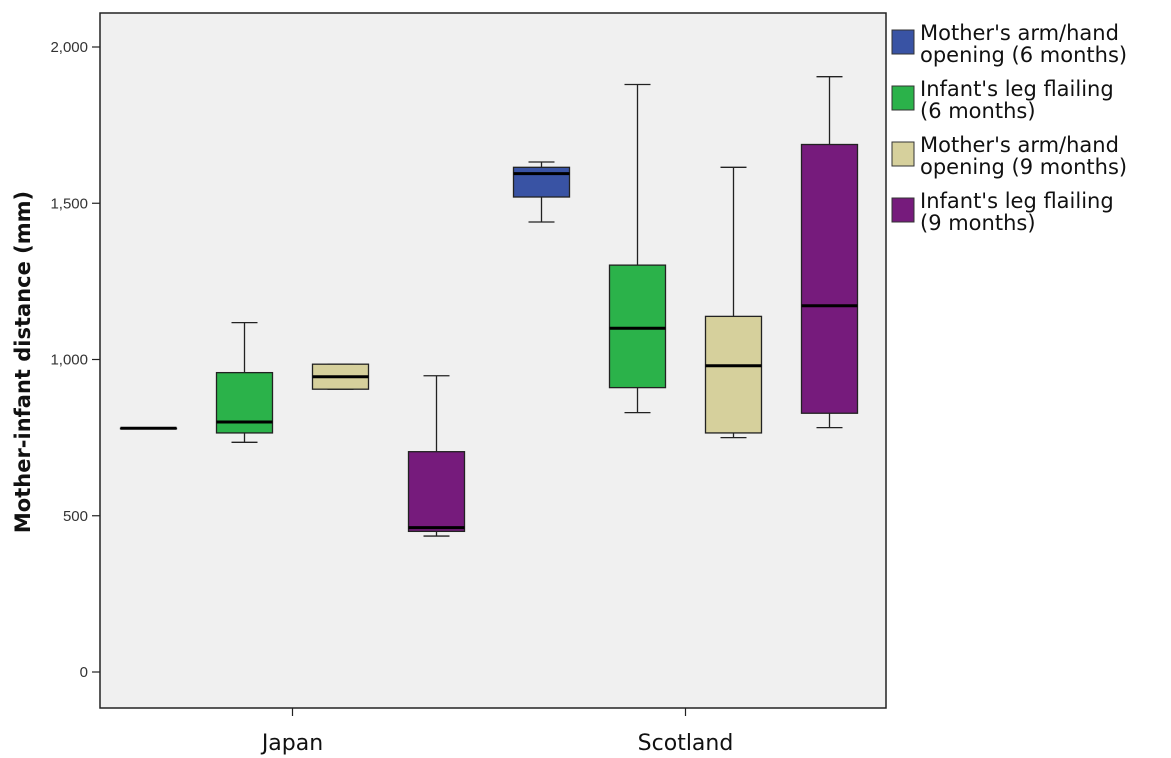 This screenshot has height=758, width=1171. What do you see at coordinates (1023, 167) in the screenshot?
I see `legend-label: opening (9 months)` at bounding box center [1023, 167].